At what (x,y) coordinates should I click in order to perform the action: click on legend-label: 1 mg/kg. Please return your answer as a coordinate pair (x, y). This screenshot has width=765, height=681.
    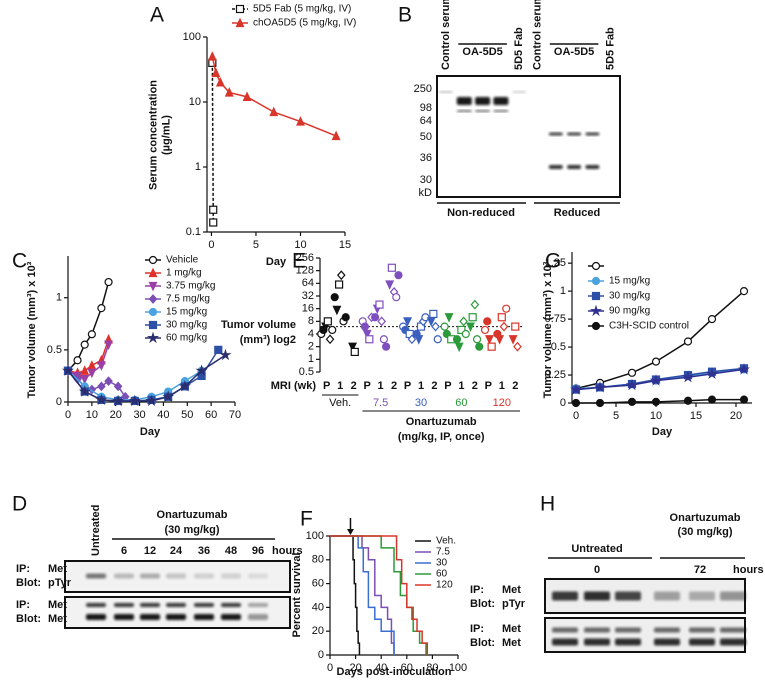
    Looking at the image, I should click on (184, 273).